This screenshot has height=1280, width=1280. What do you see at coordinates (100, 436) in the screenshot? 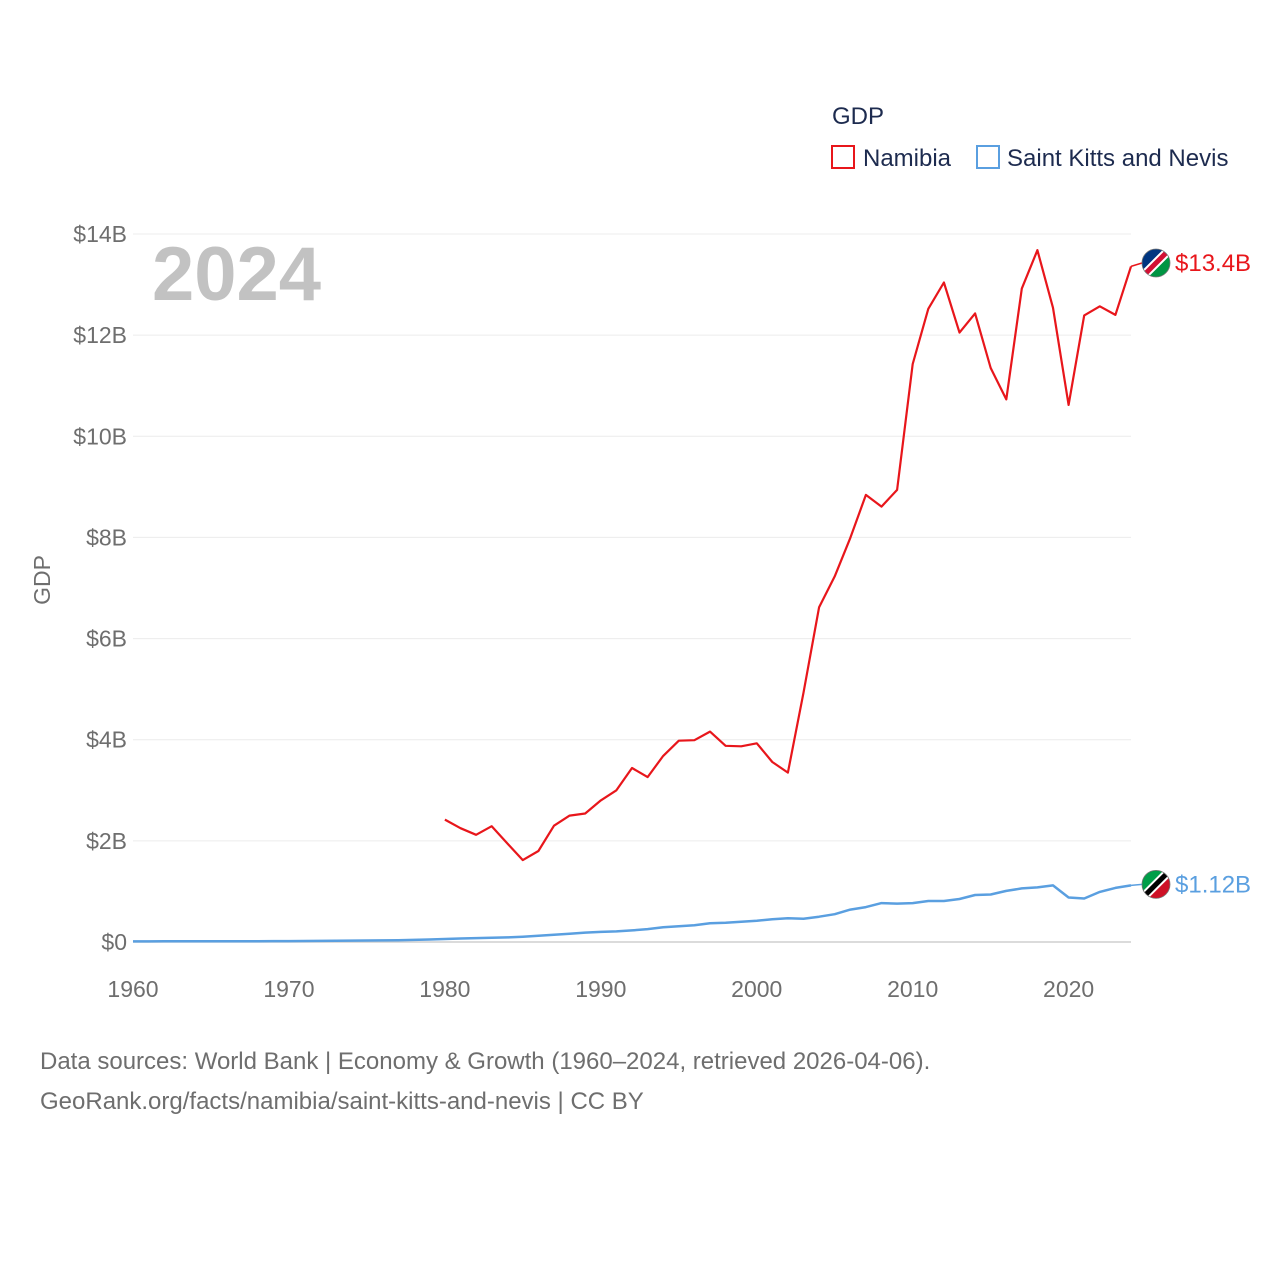
I see `y-tick-label: $10B` at bounding box center [100, 436].